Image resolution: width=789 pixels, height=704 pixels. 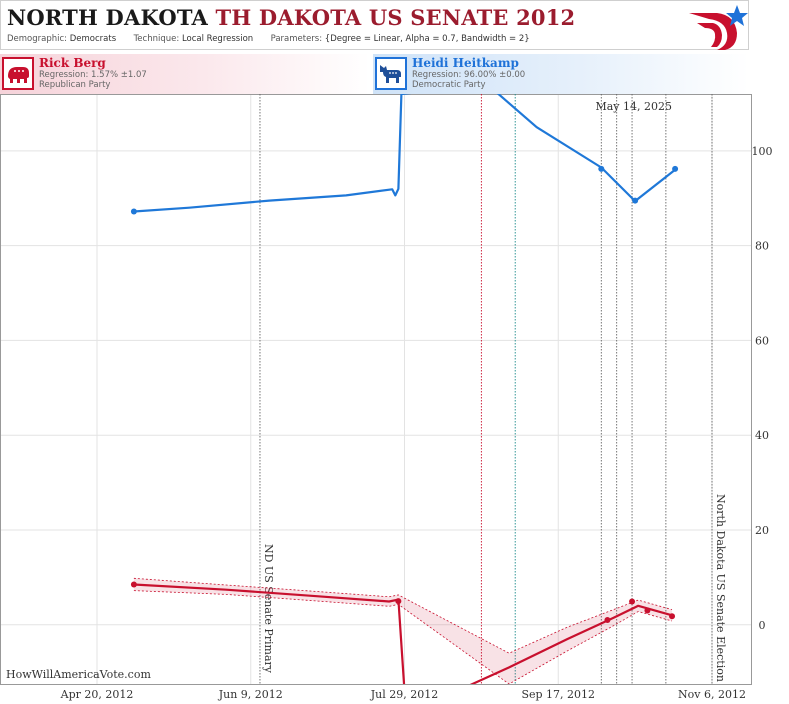 What do you see at coordinates (18, 73) in the screenshot?
I see `elephant-icon` at bounding box center [18, 73].